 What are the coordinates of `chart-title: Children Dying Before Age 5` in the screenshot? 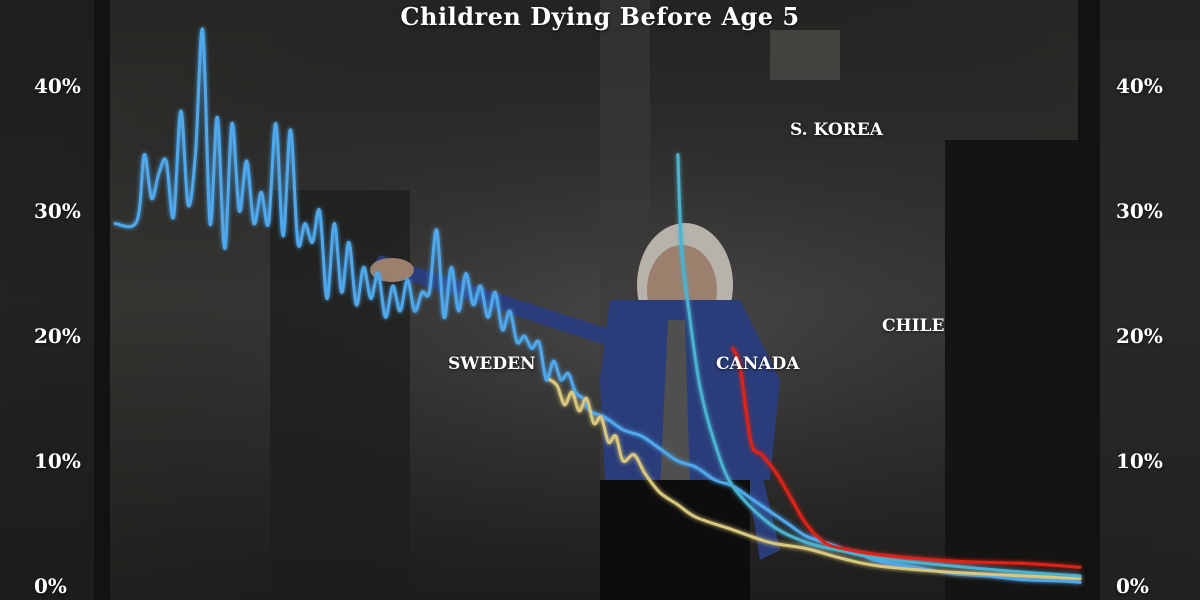 It's located at (600, 16).